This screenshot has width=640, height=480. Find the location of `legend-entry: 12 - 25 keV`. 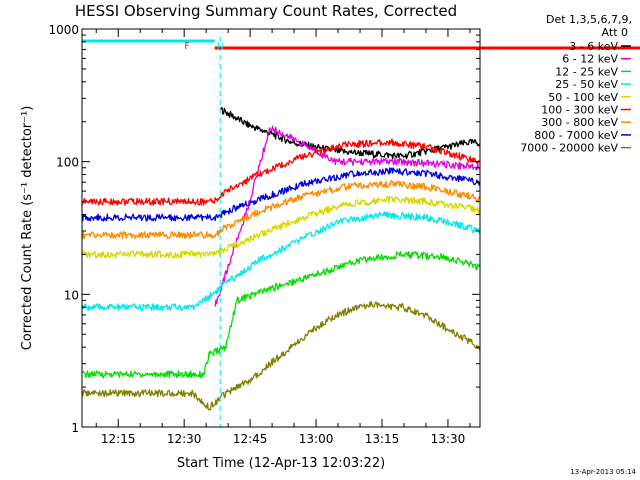

legend-entry: 12 - 25 keV is located at coordinates (593, 71).